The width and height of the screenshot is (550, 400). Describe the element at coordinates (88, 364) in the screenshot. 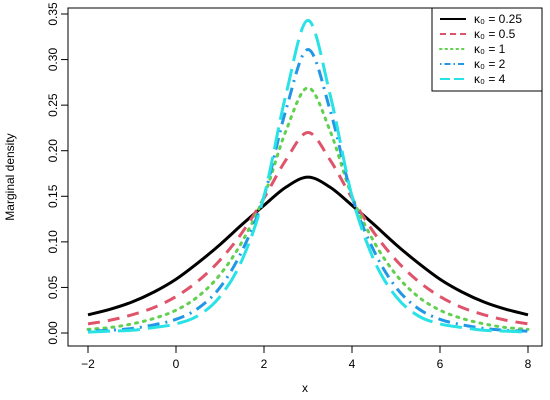

I see `x-tick-label: −2` at that location.